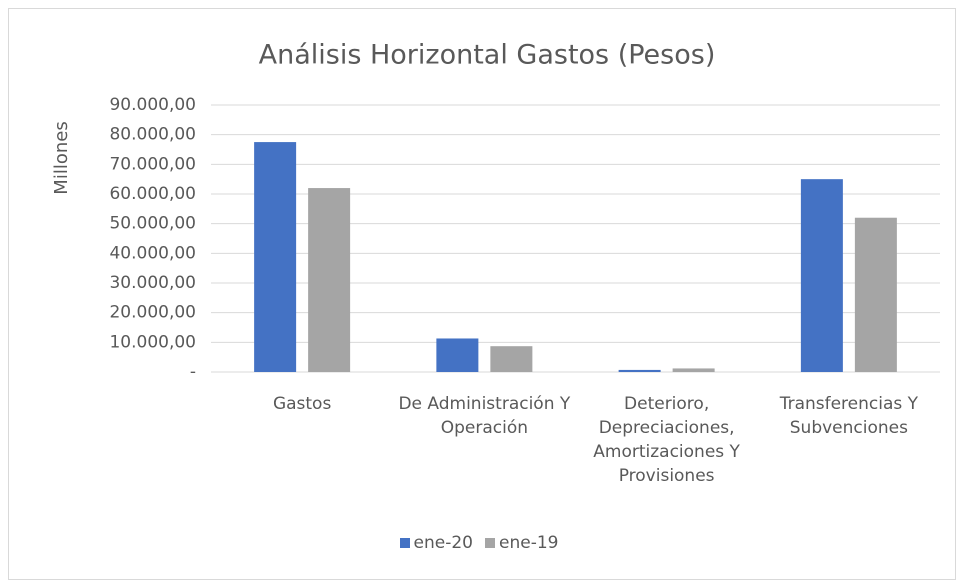 This screenshot has width=958, height=582. I want to click on y-tick-label: 70.000,00, so click(152, 164).